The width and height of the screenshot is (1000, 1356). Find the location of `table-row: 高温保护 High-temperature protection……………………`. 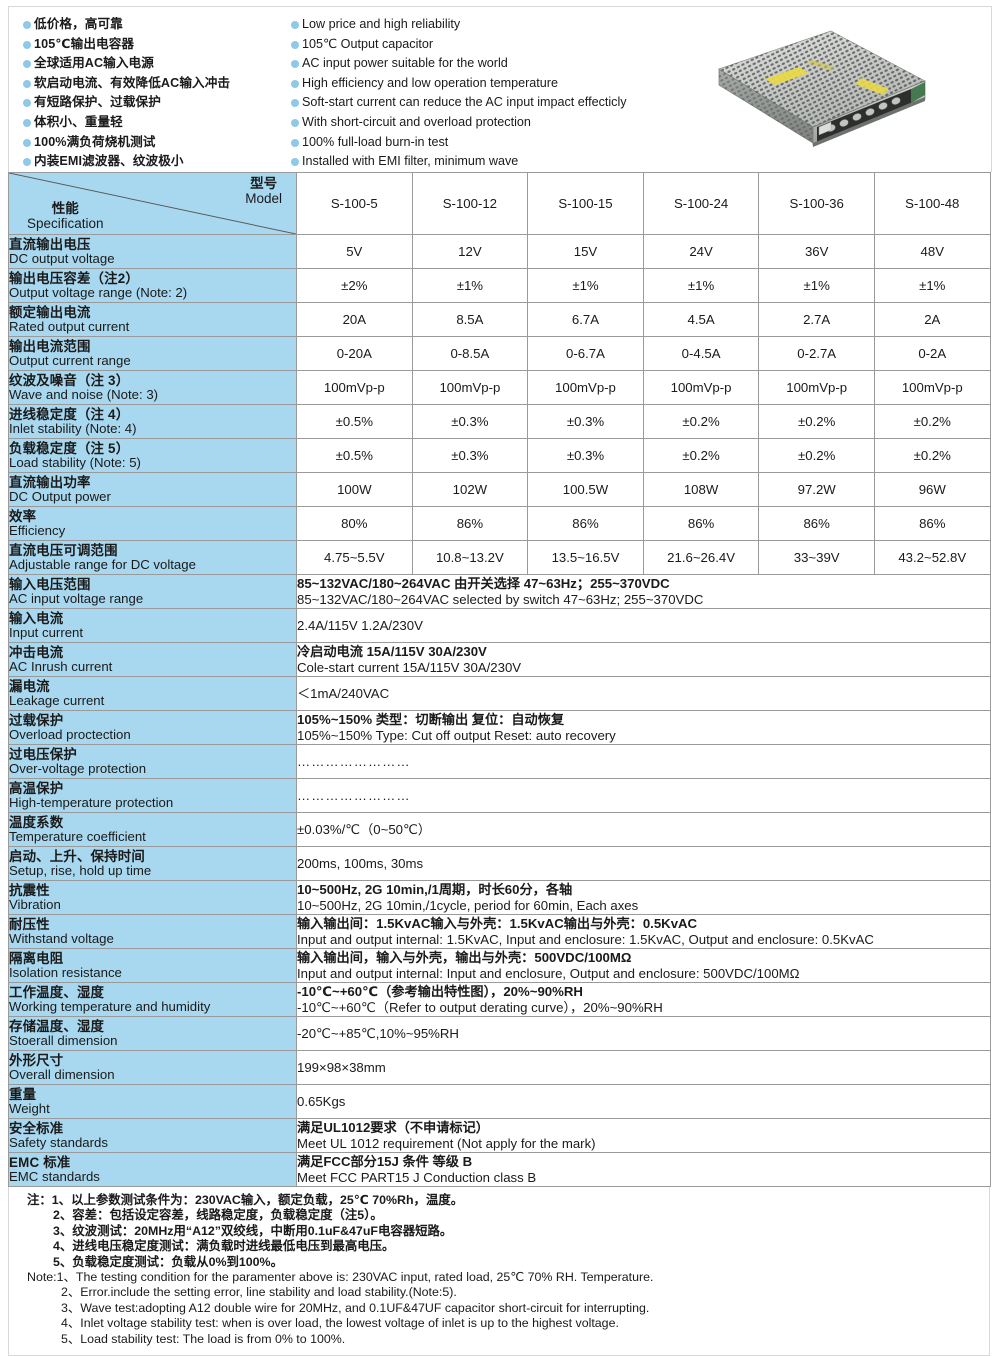

table-row: 高温保护 High-temperature protection…………………… is located at coordinates (499, 795).